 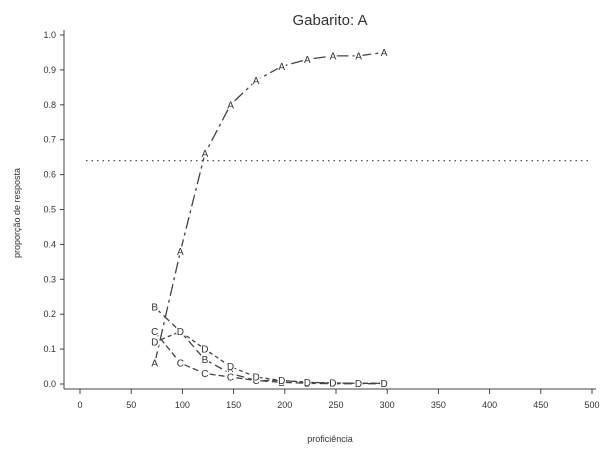 What do you see at coordinates (49, 35) in the screenshot?
I see `y-tick-label: 1.0` at bounding box center [49, 35].